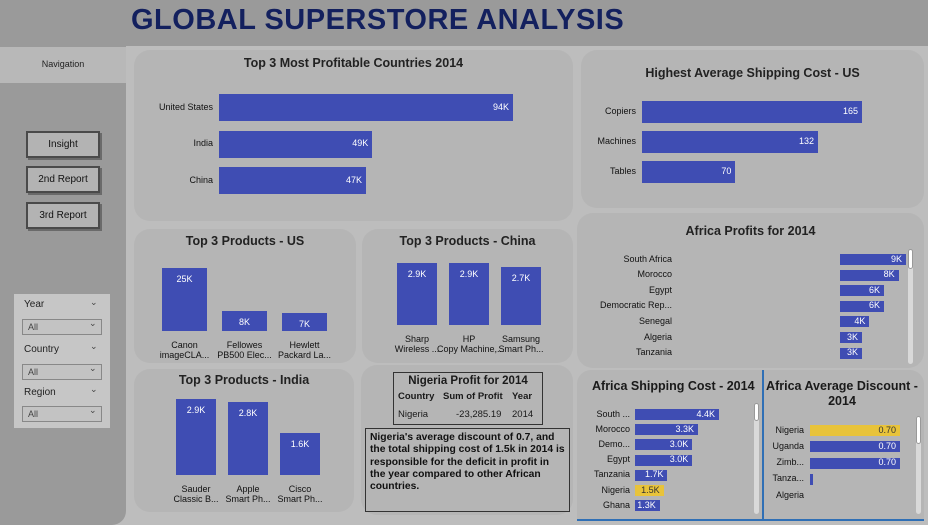 Image resolution: width=928 pixels, height=525 pixels. What do you see at coordinates (521, 296) in the screenshot?
I see `bar: 2.7K` at bounding box center [521, 296].